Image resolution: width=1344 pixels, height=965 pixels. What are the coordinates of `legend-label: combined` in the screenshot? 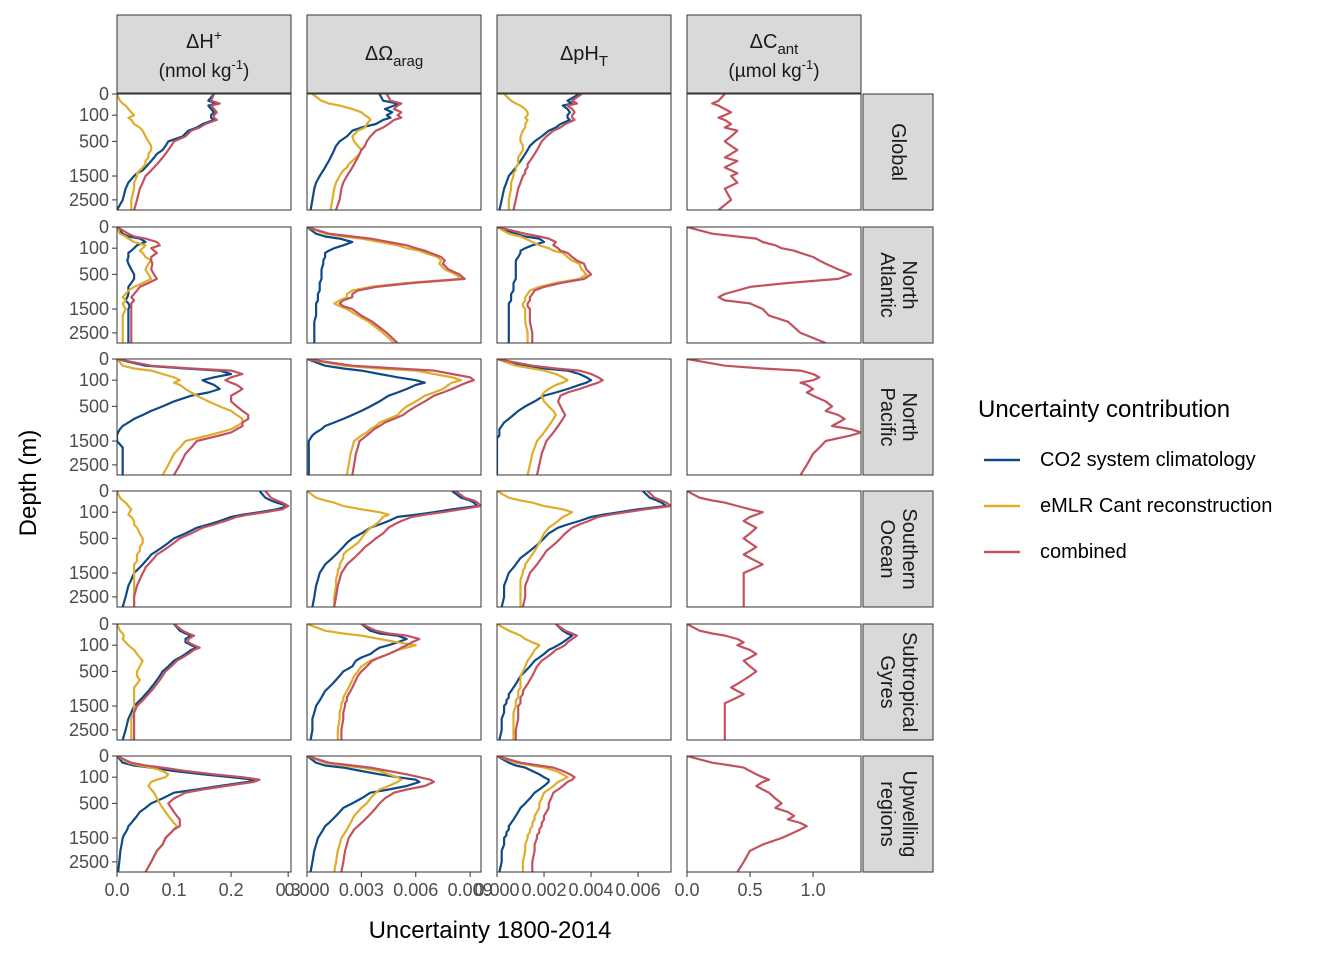 It's located at (1083, 552).